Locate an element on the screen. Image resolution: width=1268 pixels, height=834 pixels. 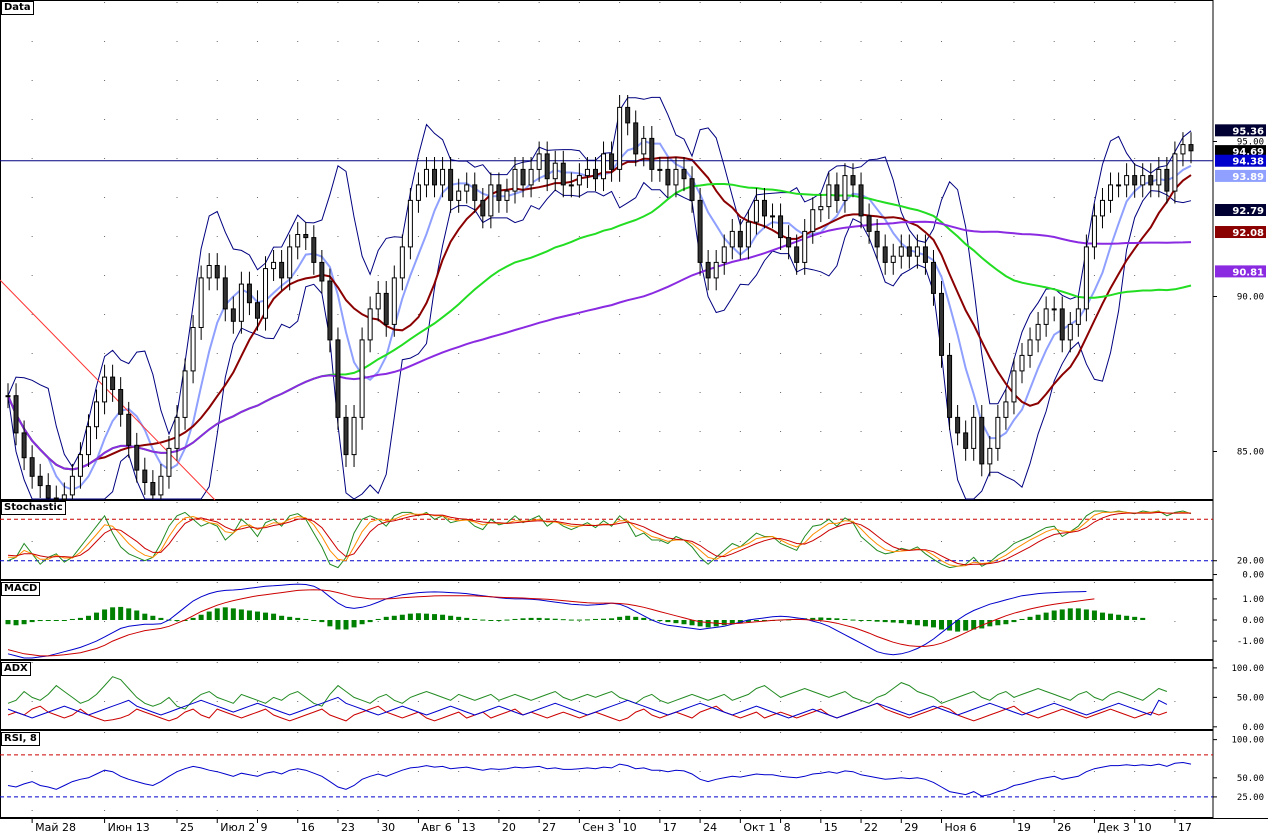
trend-line is located at coordinates (108, 390).